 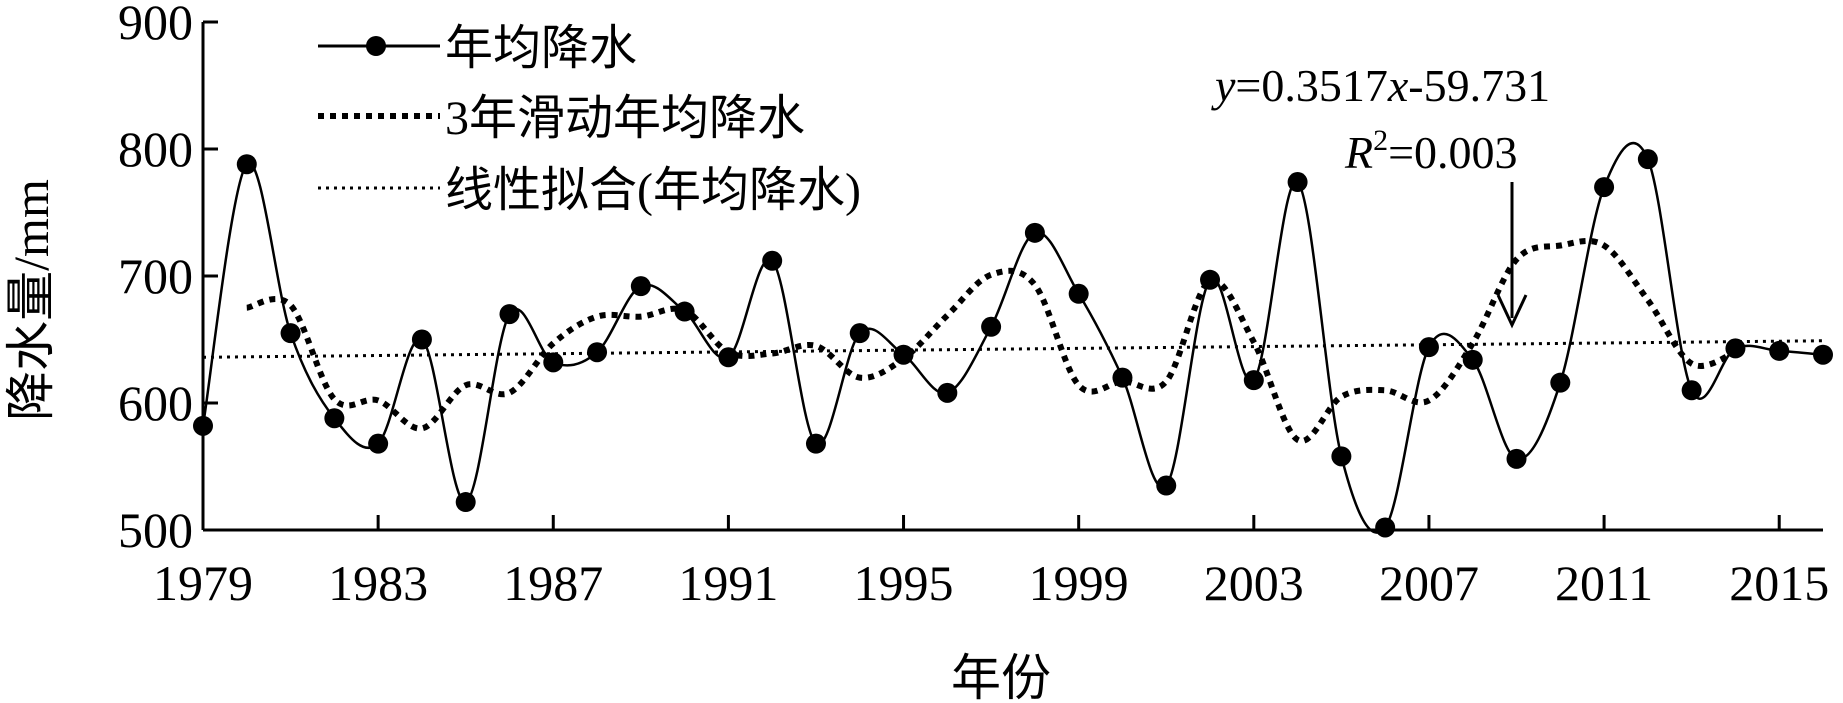 What do you see at coordinates (155, 276) in the screenshot?
I see `y-tick-label: 700` at bounding box center [155, 276].